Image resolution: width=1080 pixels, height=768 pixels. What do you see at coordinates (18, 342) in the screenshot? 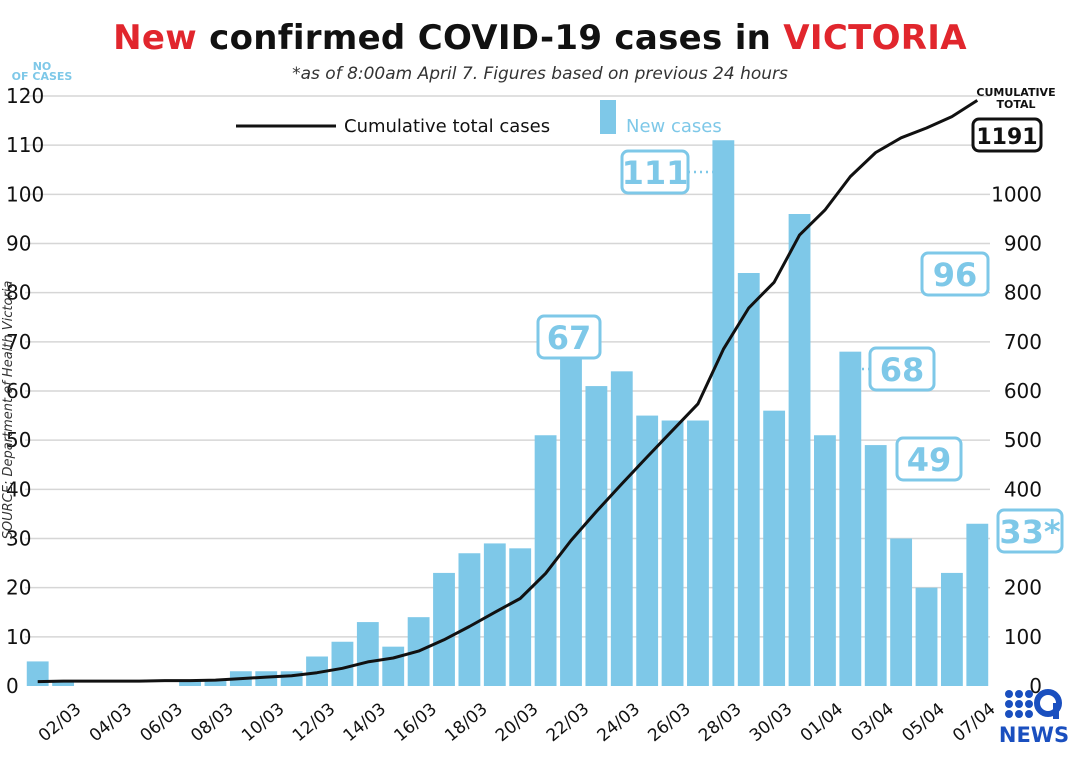
I see `y-tick-label: 70` at bounding box center [18, 342].